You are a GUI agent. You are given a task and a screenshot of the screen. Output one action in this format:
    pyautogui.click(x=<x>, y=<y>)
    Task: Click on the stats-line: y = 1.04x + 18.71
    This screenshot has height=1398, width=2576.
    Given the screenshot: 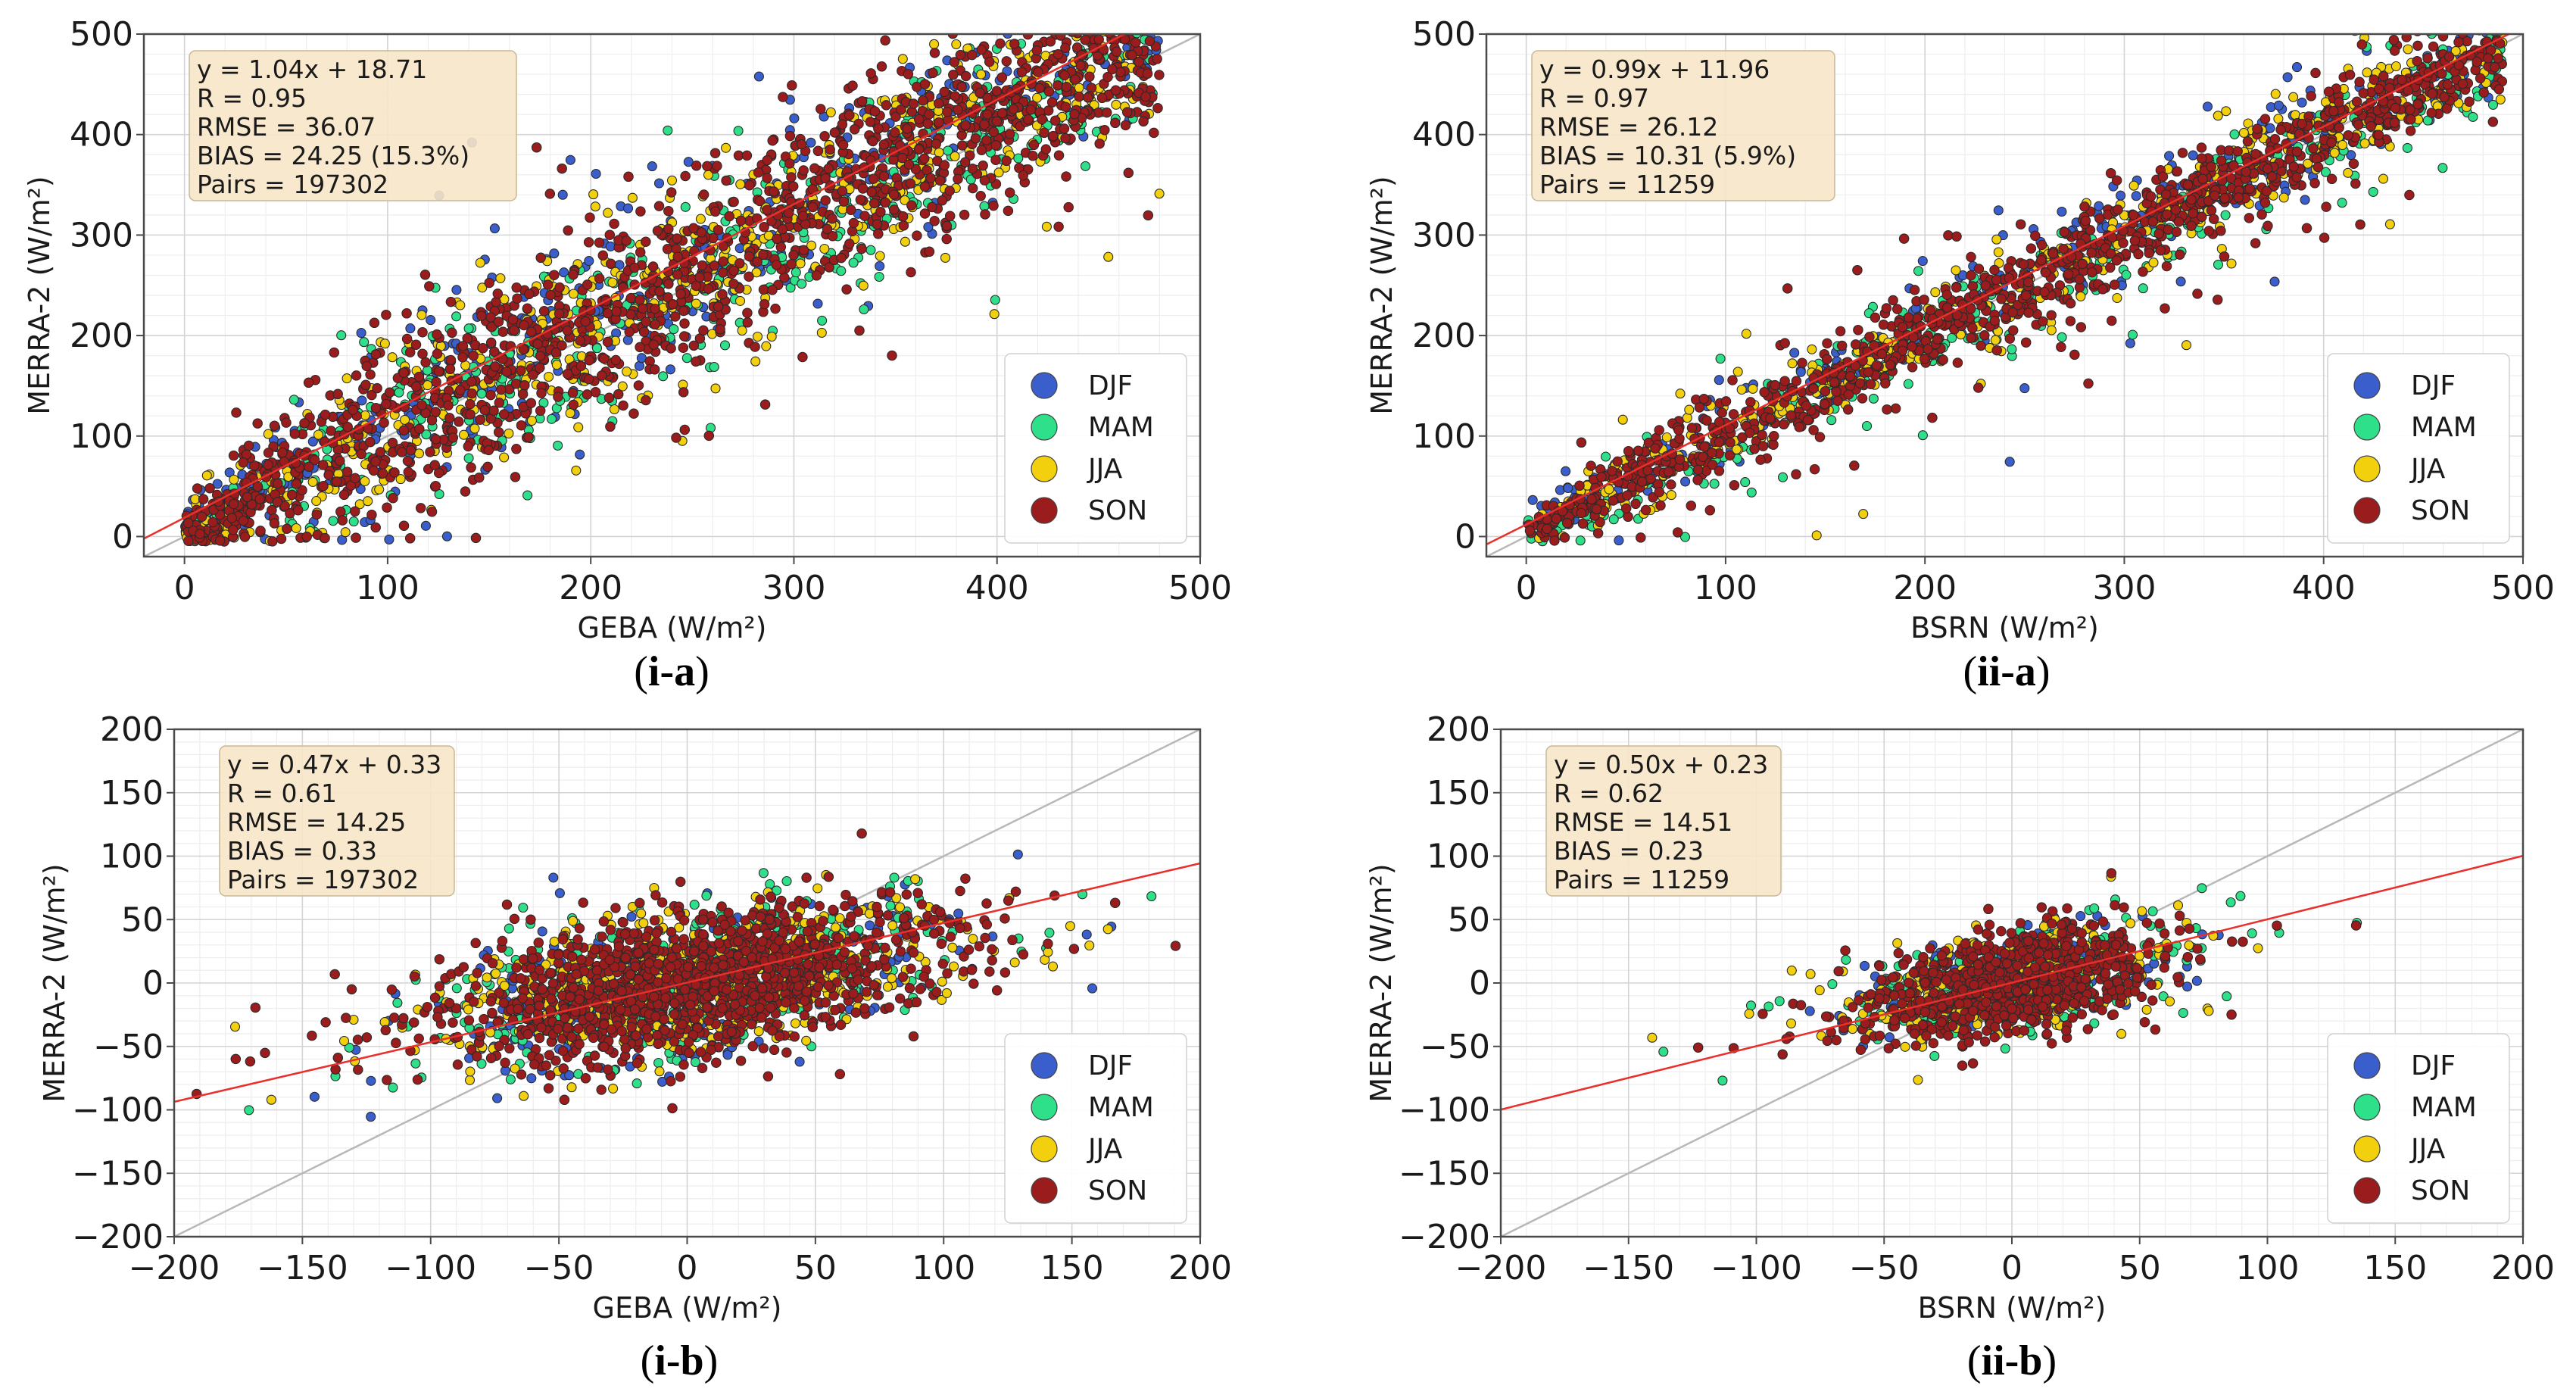 What is the action you would take?
    pyautogui.click(x=312, y=69)
    